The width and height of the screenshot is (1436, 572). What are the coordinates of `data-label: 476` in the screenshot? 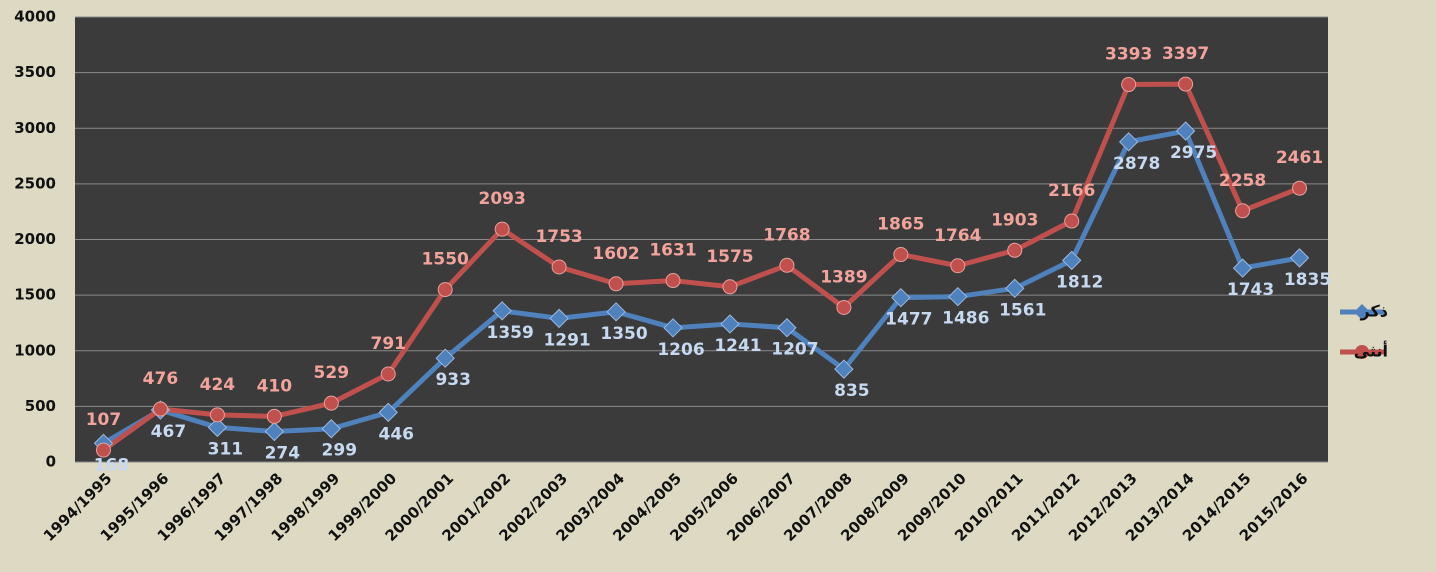 It's located at (161, 379).